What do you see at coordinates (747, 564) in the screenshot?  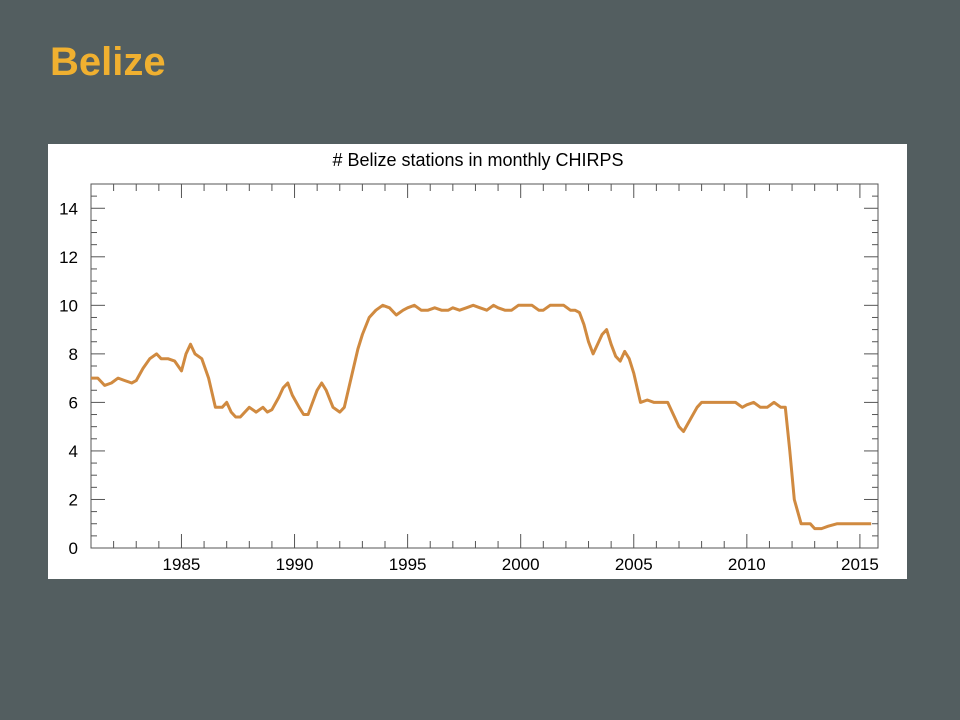 I see `x-tick-label: 2010` at bounding box center [747, 564].